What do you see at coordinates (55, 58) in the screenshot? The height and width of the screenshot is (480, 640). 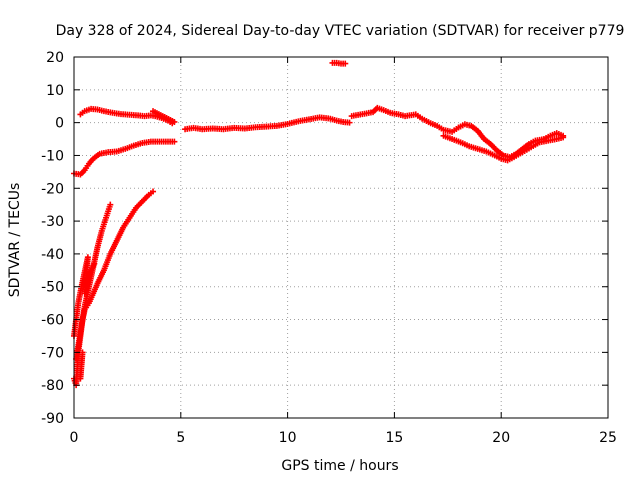 I see `y-tick-label: 20` at bounding box center [55, 58].